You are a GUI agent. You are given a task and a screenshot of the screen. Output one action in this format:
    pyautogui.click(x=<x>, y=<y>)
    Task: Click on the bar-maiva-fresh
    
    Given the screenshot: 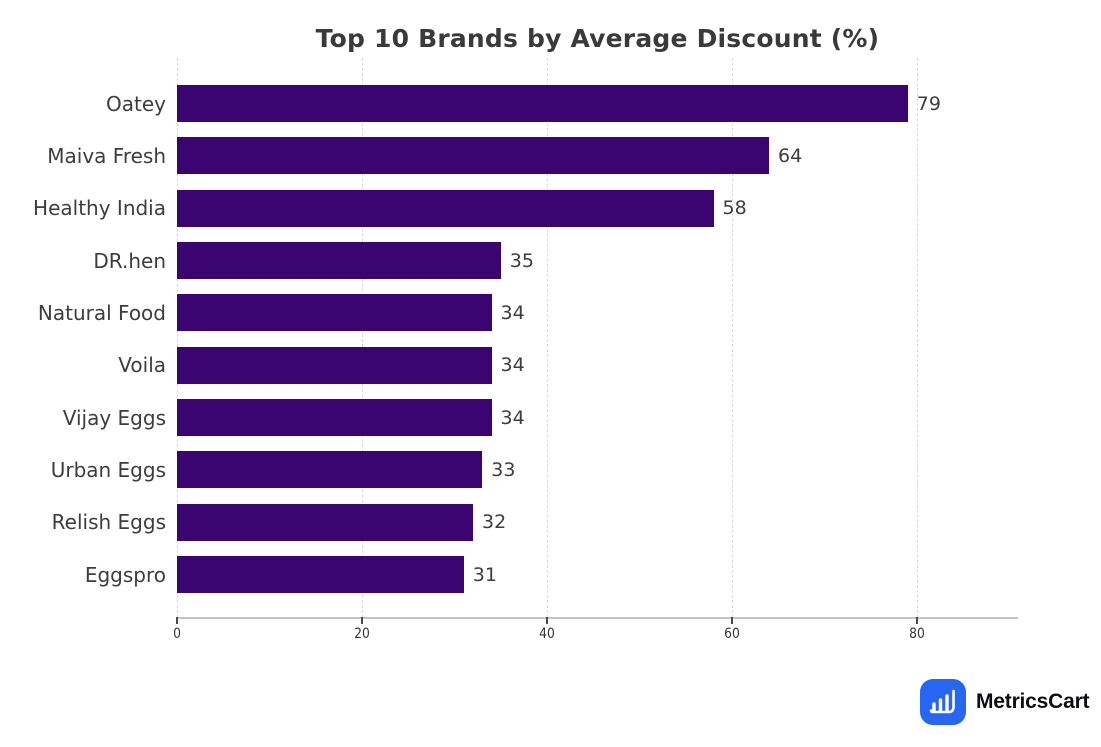 What is the action you would take?
    pyautogui.click(x=473, y=156)
    